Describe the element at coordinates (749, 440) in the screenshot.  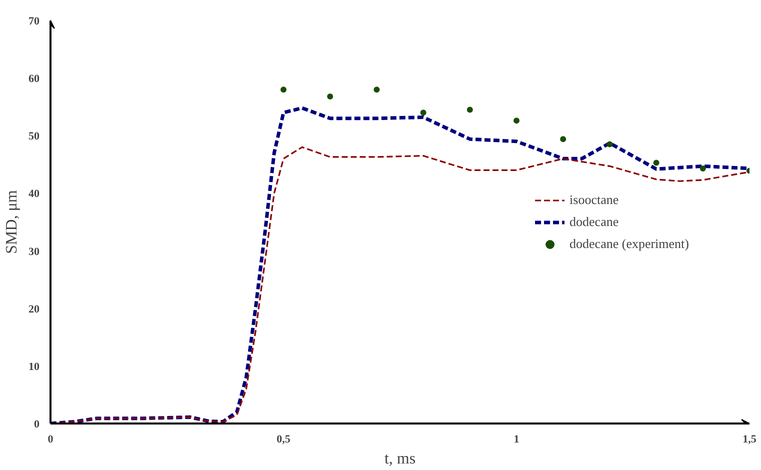
I see `x-tick-label: 1,5` at that location.